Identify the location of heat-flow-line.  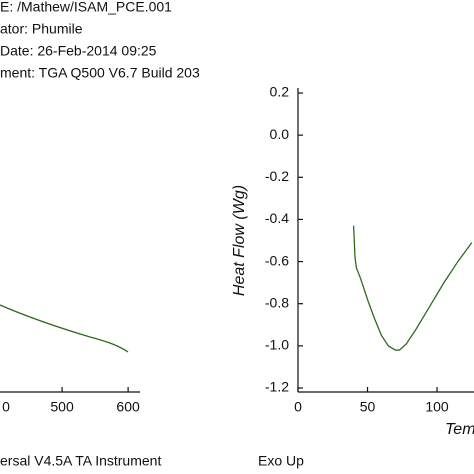
(412, 288).